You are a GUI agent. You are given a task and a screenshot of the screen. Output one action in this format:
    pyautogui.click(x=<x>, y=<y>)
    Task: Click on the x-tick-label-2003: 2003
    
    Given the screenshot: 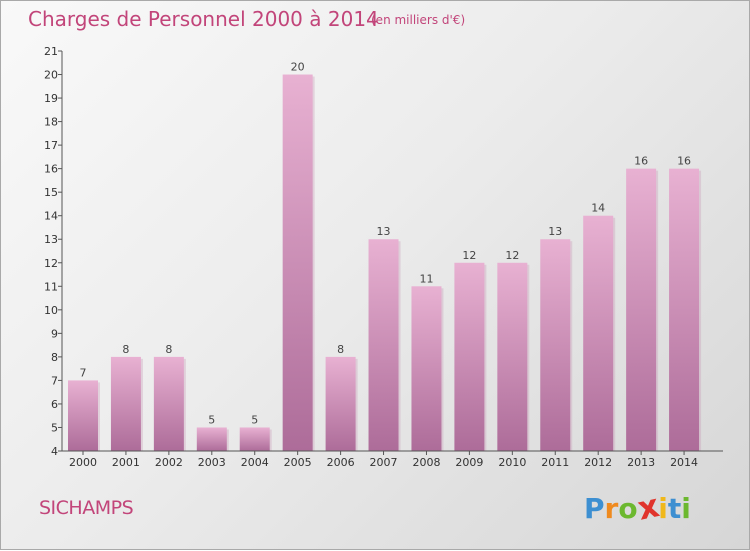 What is the action you would take?
    pyautogui.click(x=212, y=462)
    